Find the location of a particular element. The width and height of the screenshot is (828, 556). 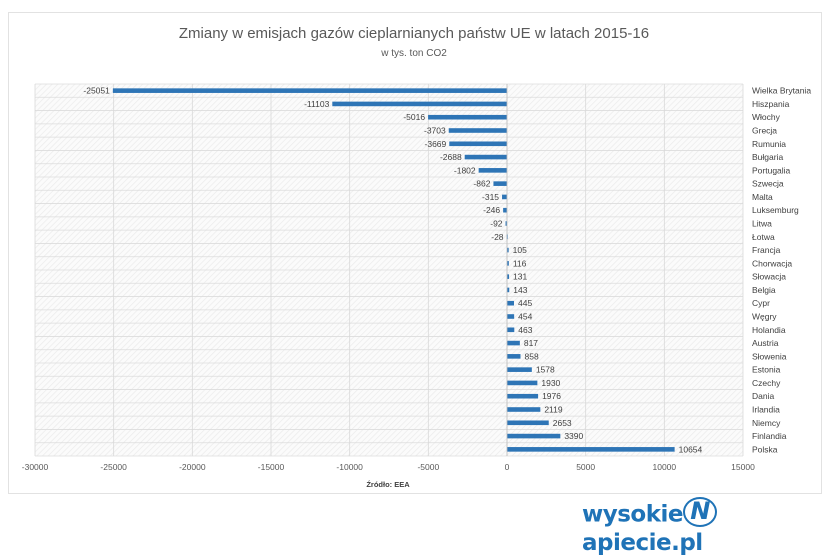

x-tick-label: -30000 is located at coordinates (35, 467).